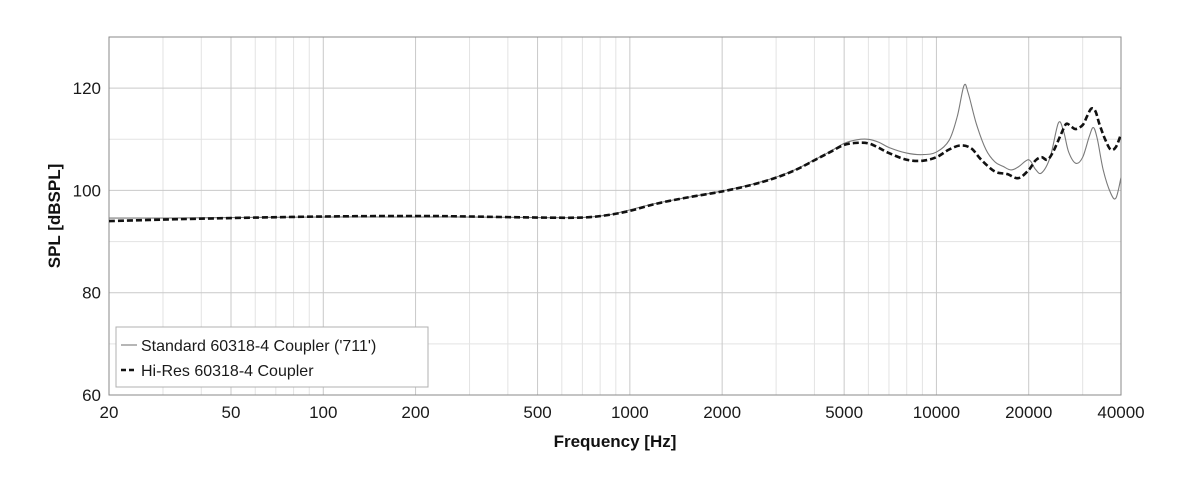 This screenshot has width=1200, height=478. Describe the element at coordinates (936, 412) in the screenshot. I see `x-tick-label: 10000` at that location.